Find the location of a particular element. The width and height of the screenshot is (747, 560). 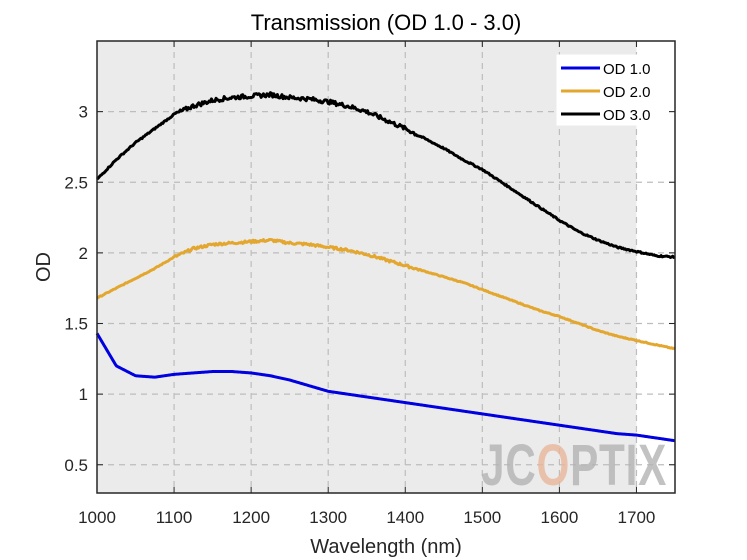

x-tick-label-6: 1600 is located at coordinates (559, 517).